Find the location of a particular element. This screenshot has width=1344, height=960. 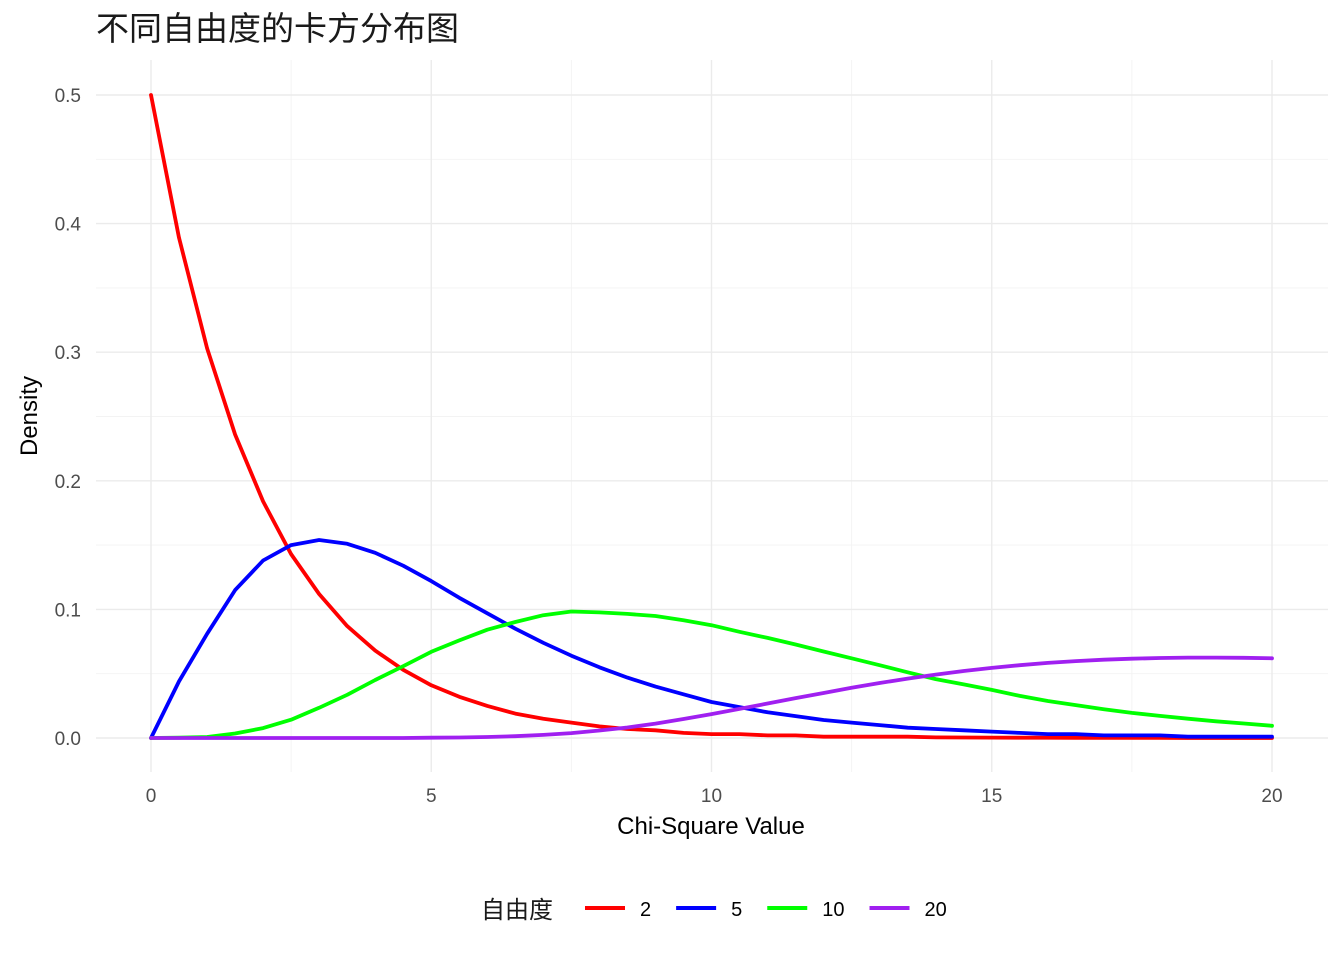

legend-title: 自由度 is located at coordinates (517, 910).